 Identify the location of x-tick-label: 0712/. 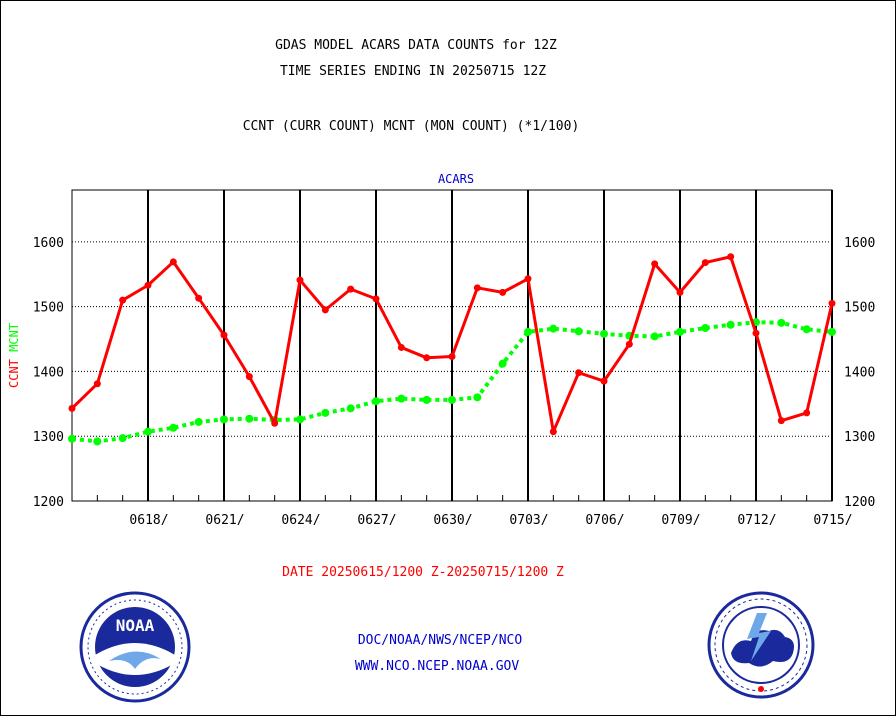
(756, 520).